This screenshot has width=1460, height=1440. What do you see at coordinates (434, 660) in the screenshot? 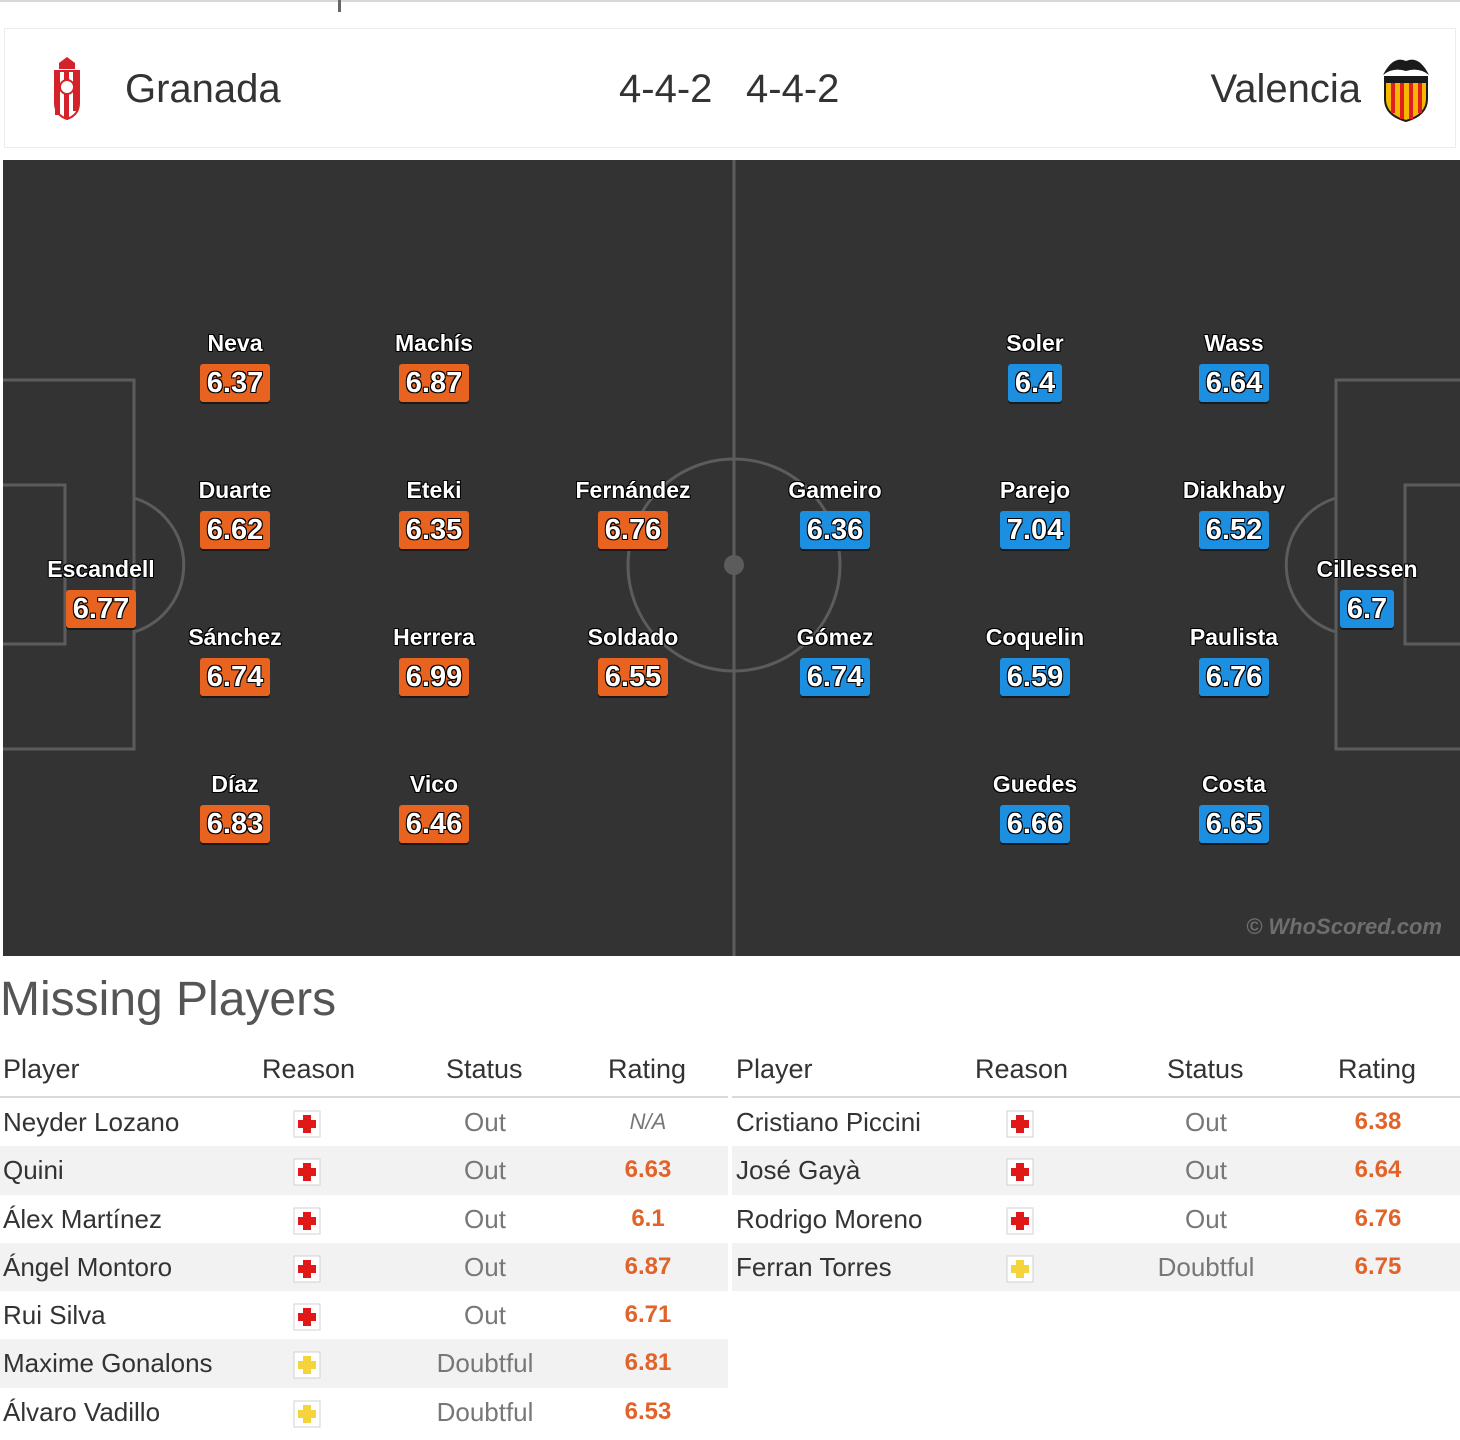
I see `home-player: Herrera 6.99` at bounding box center [434, 660].